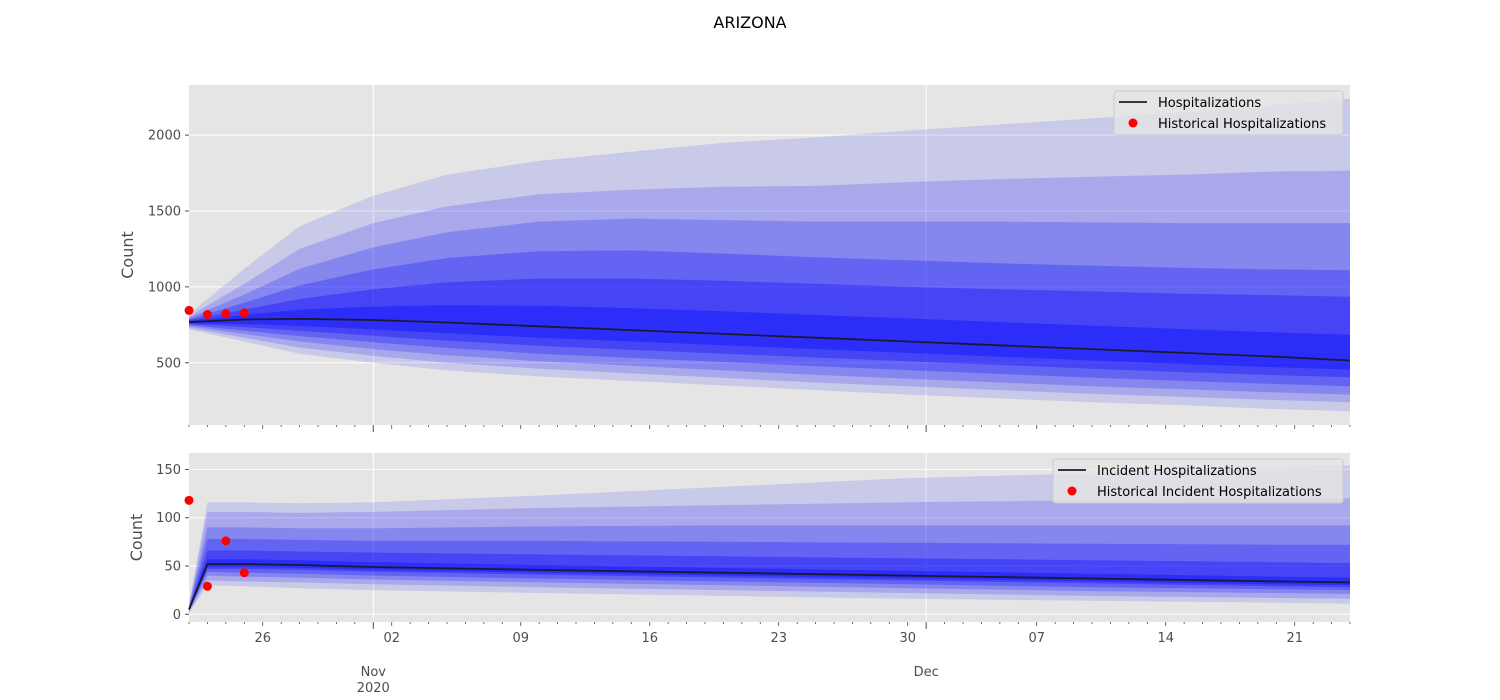 The height and width of the screenshot is (700, 1500). What do you see at coordinates (168, 363) in the screenshot?
I see `y-tick-label: 500` at bounding box center [168, 363].